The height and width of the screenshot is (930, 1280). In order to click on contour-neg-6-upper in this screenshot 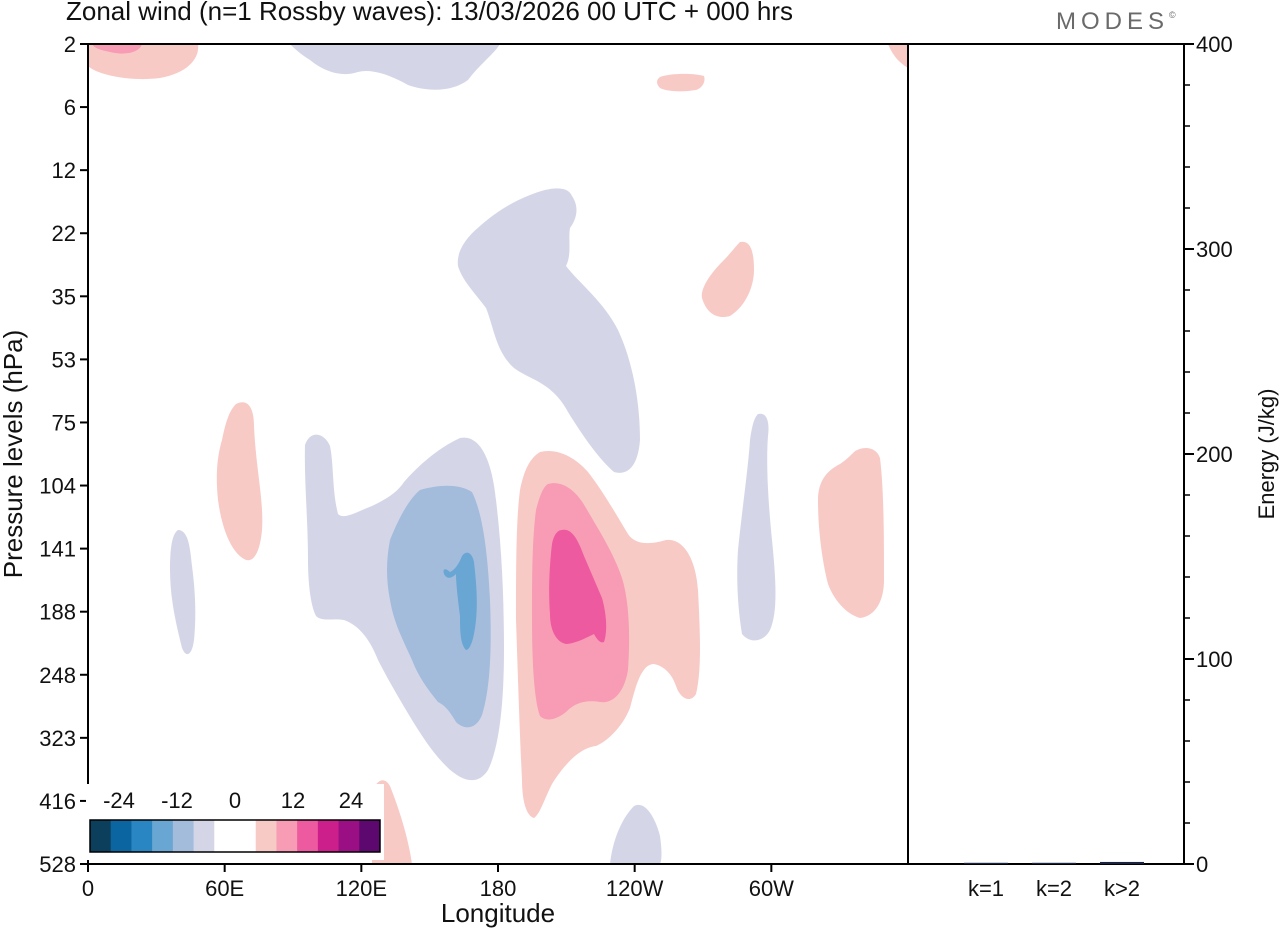, I will do `click(548, 330)`.